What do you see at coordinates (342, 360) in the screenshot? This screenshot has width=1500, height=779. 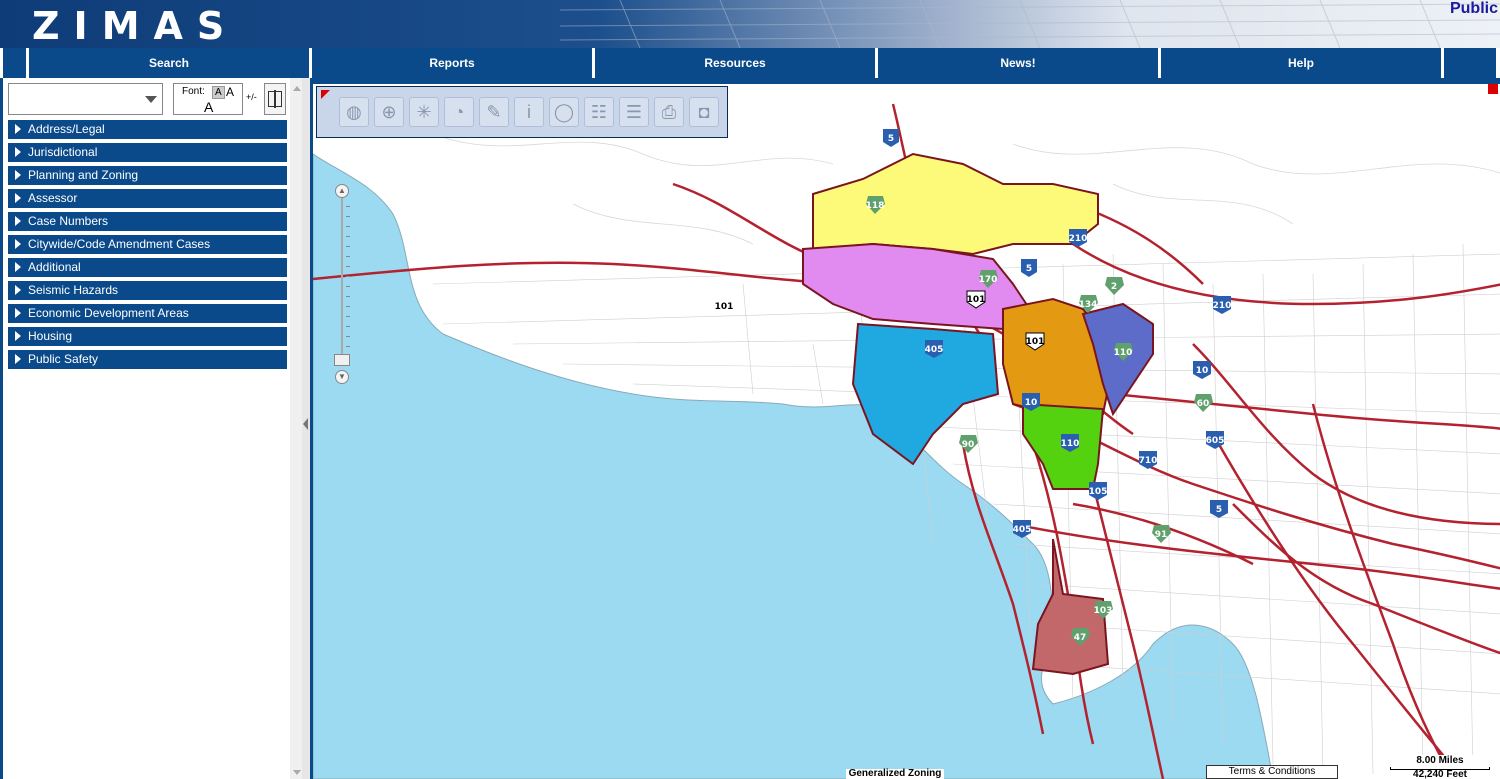 I see `zoom-thumb` at bounding box center [342, 360].